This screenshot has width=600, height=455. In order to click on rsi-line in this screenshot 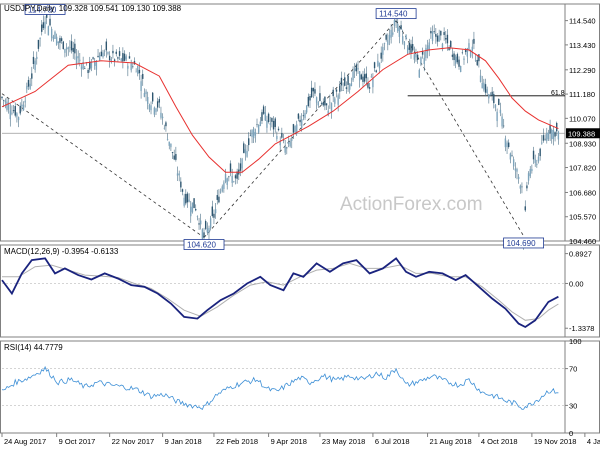, I will do `click(280, 387)`.